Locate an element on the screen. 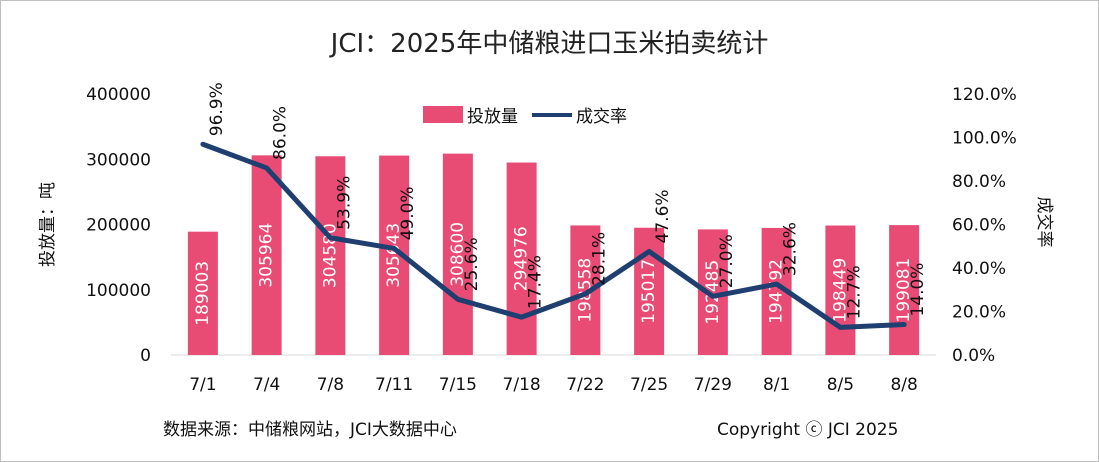  y2-tick-label: 100.0% is located at coordinates (984, 139).